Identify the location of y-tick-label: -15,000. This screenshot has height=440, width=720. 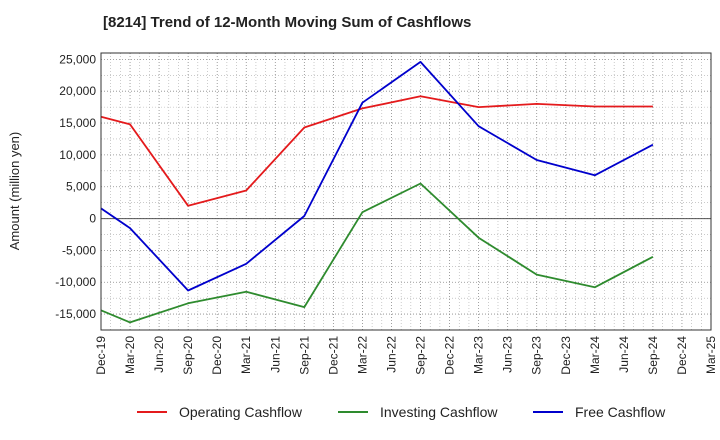
(75, 314).